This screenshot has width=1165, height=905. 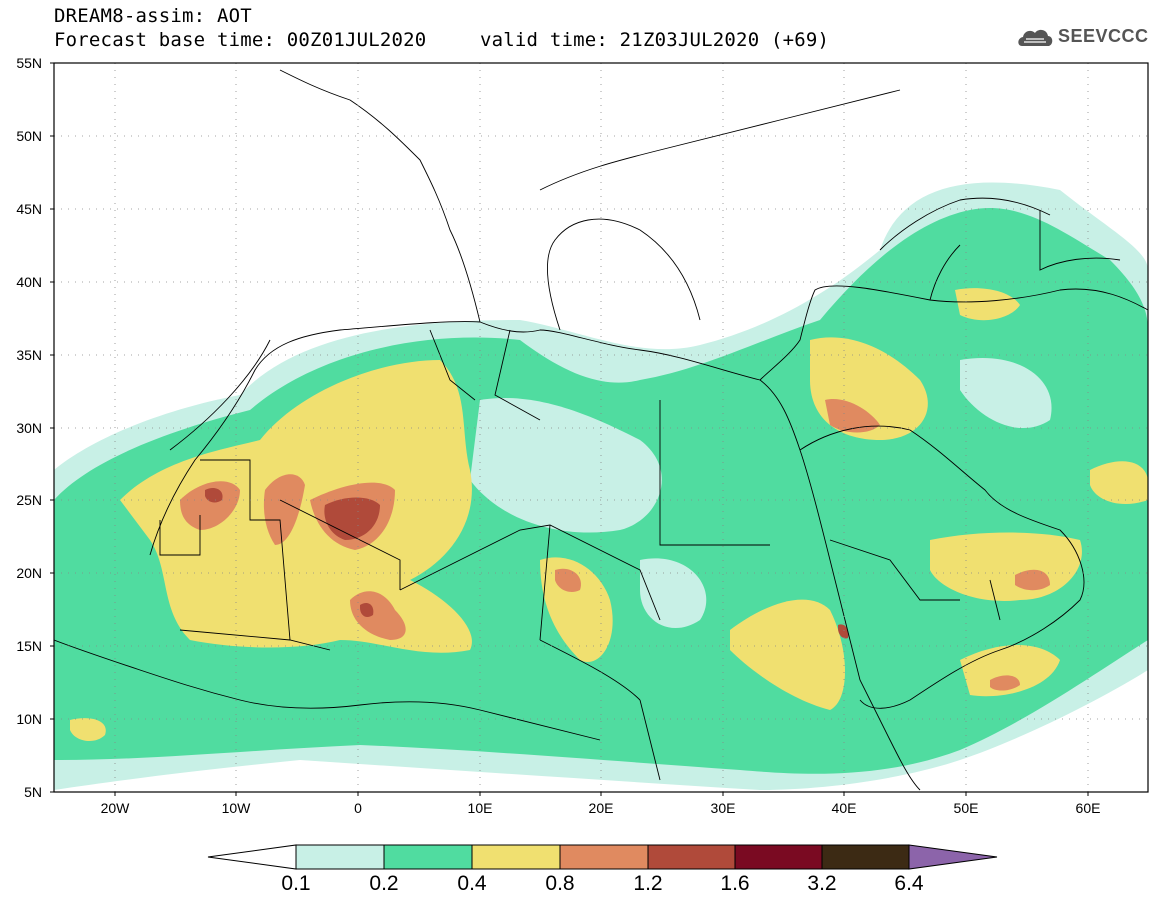 I want to click on lat-label: 55N, so click(x=29, y=63).